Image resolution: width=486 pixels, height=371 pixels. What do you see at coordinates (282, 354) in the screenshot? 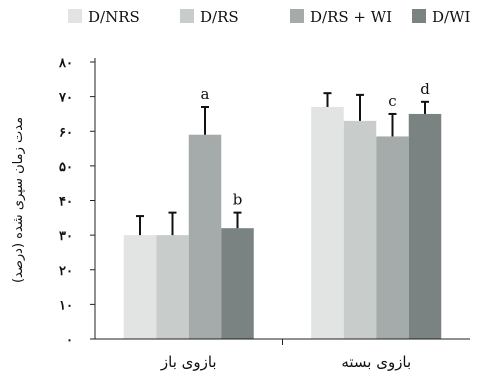
I see `x-axis: بازوی باز بازوی بسته` at bounding box center [282, 354].